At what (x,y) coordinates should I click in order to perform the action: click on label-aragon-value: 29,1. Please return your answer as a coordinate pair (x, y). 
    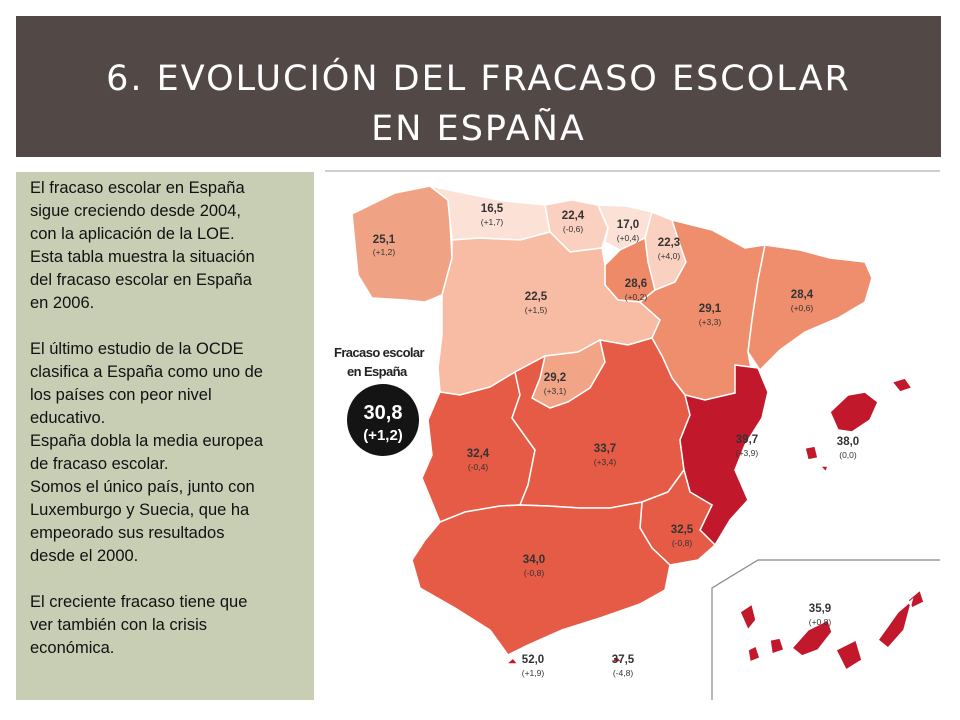
    Looking at the image, I should click on (710, 309).